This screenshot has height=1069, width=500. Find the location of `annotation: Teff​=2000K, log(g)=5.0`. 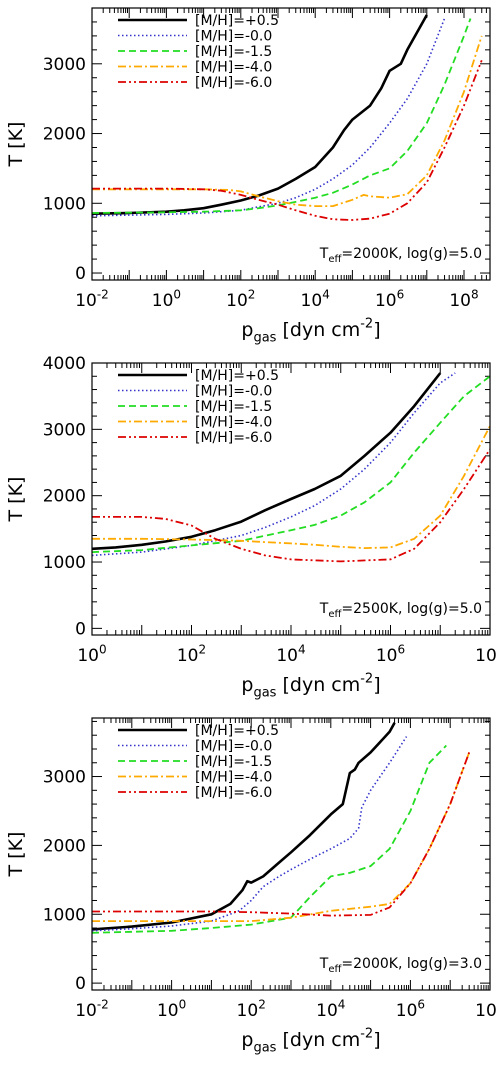

annotation: Teff​=2000K, log(g)=5.0 is located at coordinates (400, 255).